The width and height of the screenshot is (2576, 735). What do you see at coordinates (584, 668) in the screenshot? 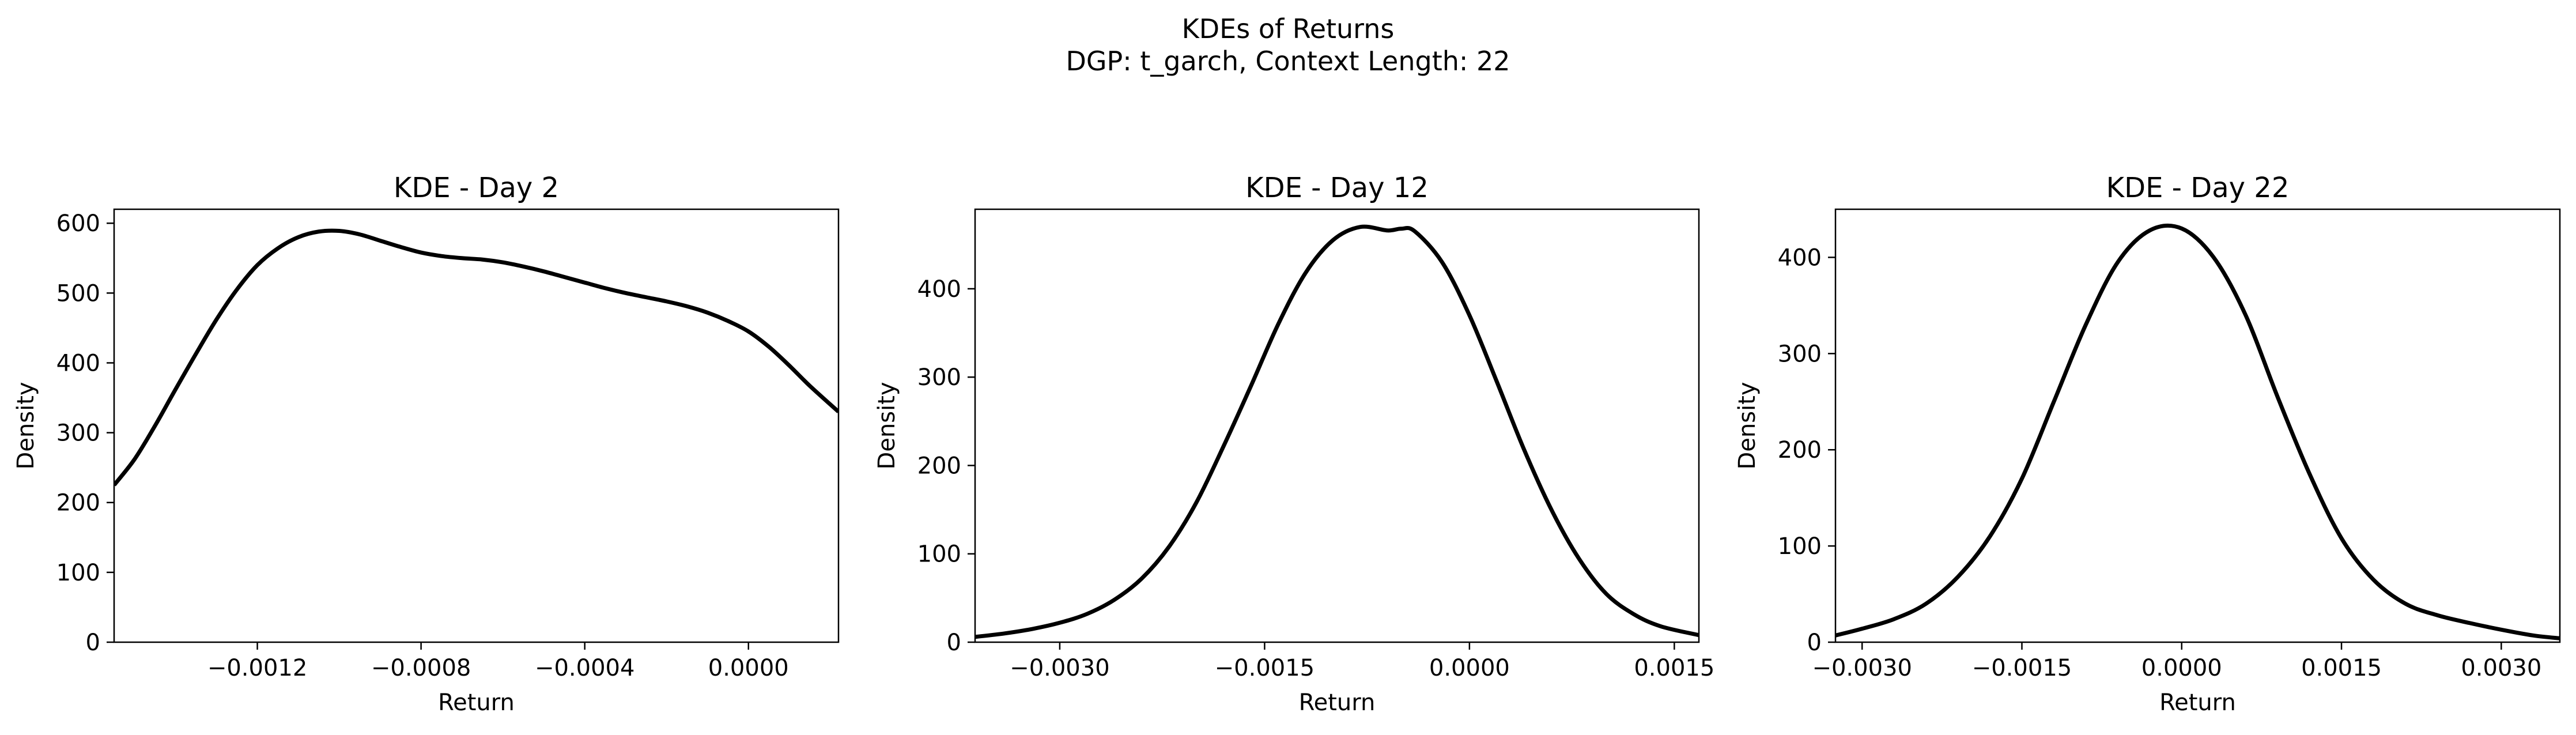
I see `x-tick-label: −0.0004` at bounding box center [584, 668].